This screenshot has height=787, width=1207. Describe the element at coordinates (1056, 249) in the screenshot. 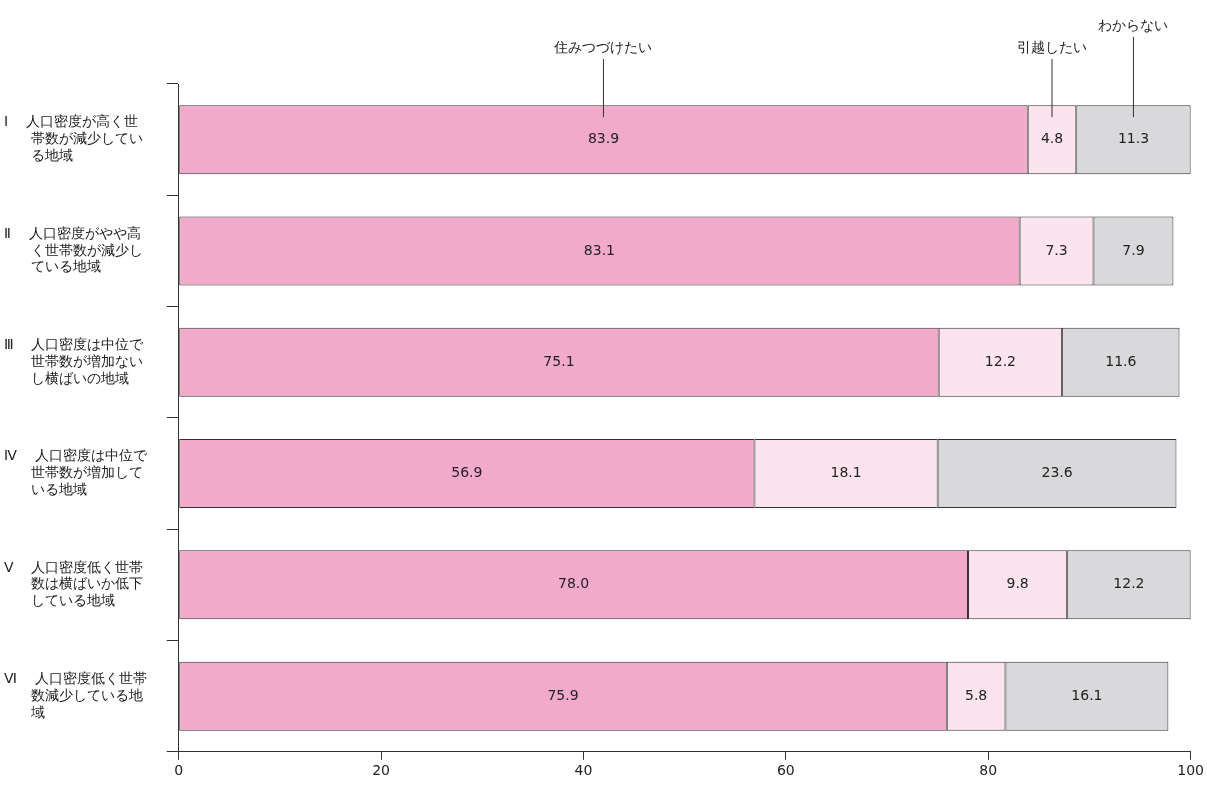

I see `data-label: 7.3` at that location.